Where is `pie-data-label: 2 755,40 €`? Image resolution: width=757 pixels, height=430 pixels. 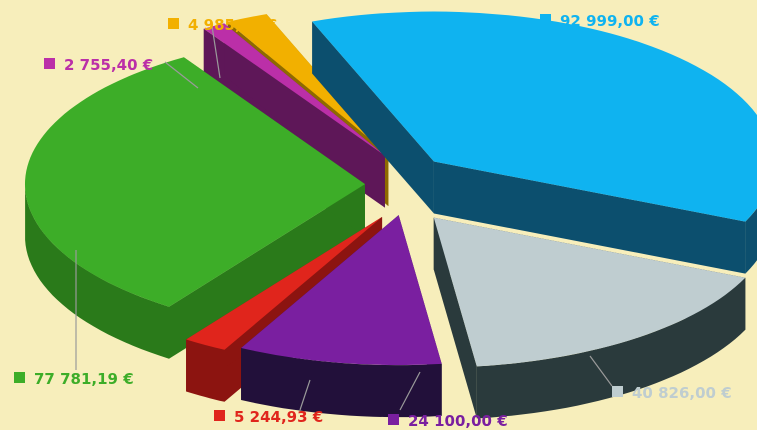
pie-data-label: 2 755,40 € is located at coordinates (108, 65).